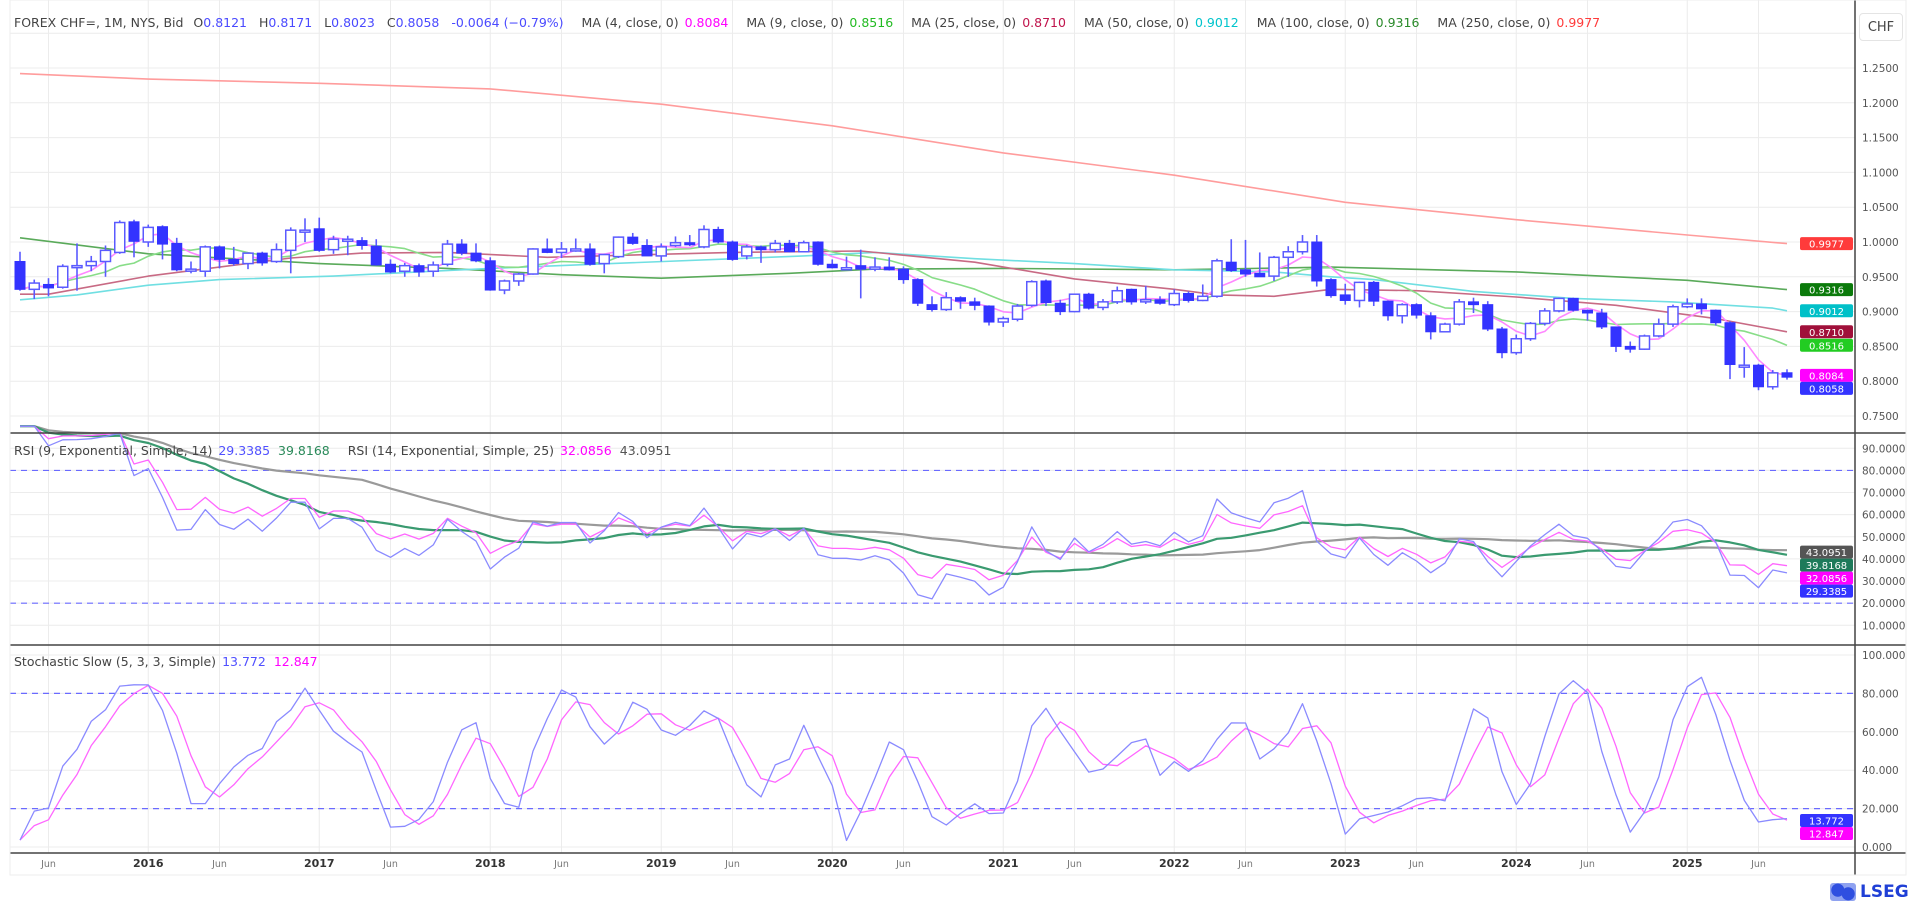  Describe the element at coordinates (1687, 863) in the screenshot. I see `x-tick-label: 2025` at that location.